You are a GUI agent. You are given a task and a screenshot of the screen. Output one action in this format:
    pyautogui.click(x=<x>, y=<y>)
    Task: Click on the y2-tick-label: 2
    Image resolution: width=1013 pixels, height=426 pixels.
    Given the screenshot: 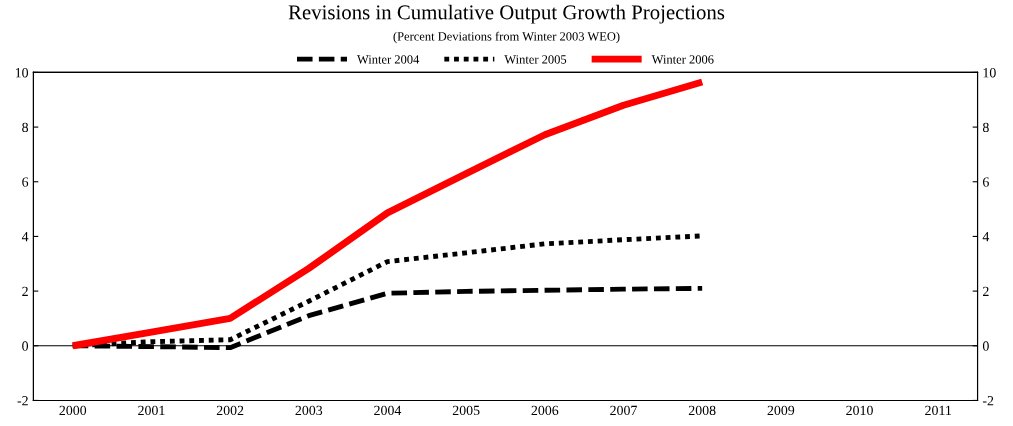 What is the action you would take?
    pyautogui.click(x=986, y=291)
    